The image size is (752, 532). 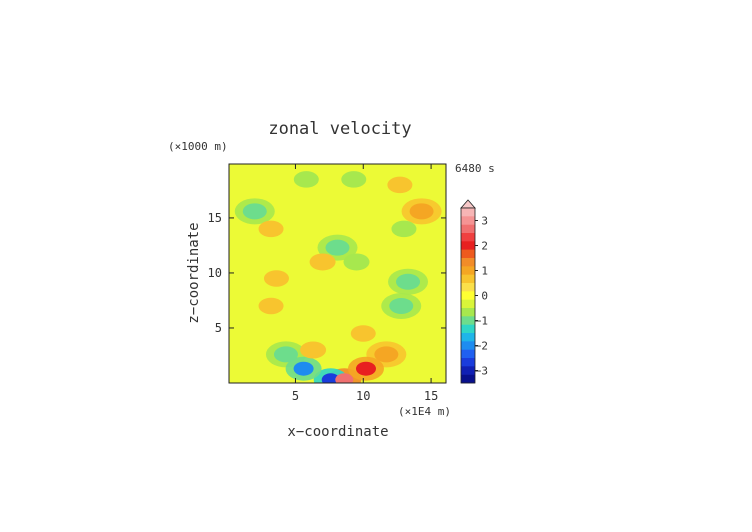 What do you see at coordinates (481, 321) in the screenshot?
I see `colorbar-tick-label: −1` at bounding box center [481, 321].